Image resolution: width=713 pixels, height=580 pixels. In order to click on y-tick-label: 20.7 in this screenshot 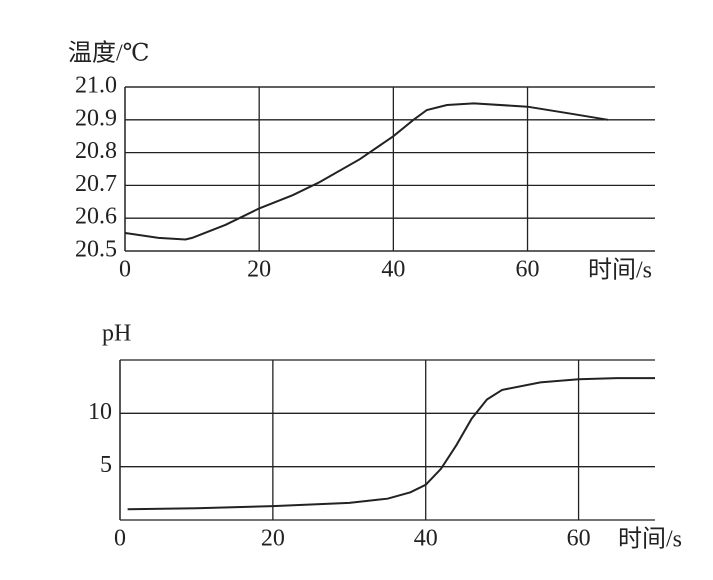, I will do `click(96, 184)`.